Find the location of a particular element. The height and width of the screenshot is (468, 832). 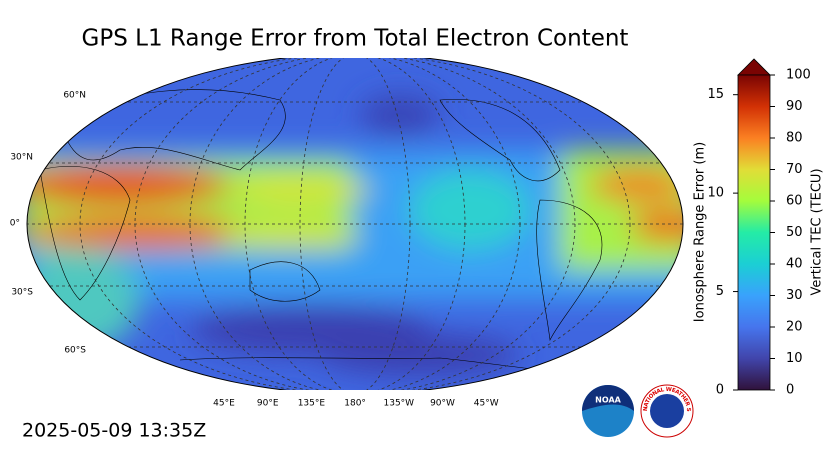

lat-label: 30°S is located at coordinates (22, 293).